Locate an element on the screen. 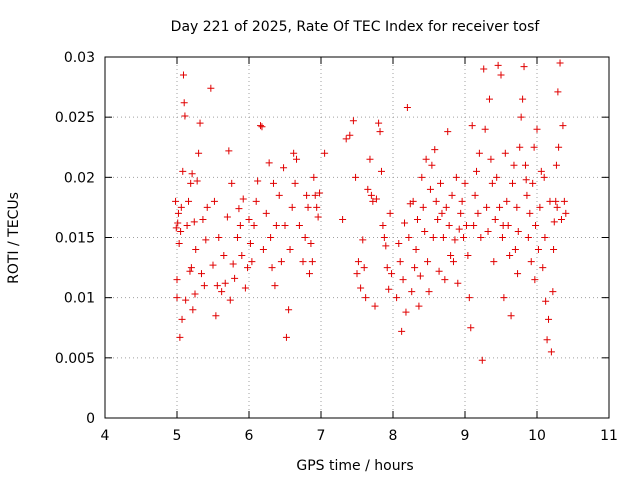  x-tick-label: 10 is located at coordinates (537, 436).